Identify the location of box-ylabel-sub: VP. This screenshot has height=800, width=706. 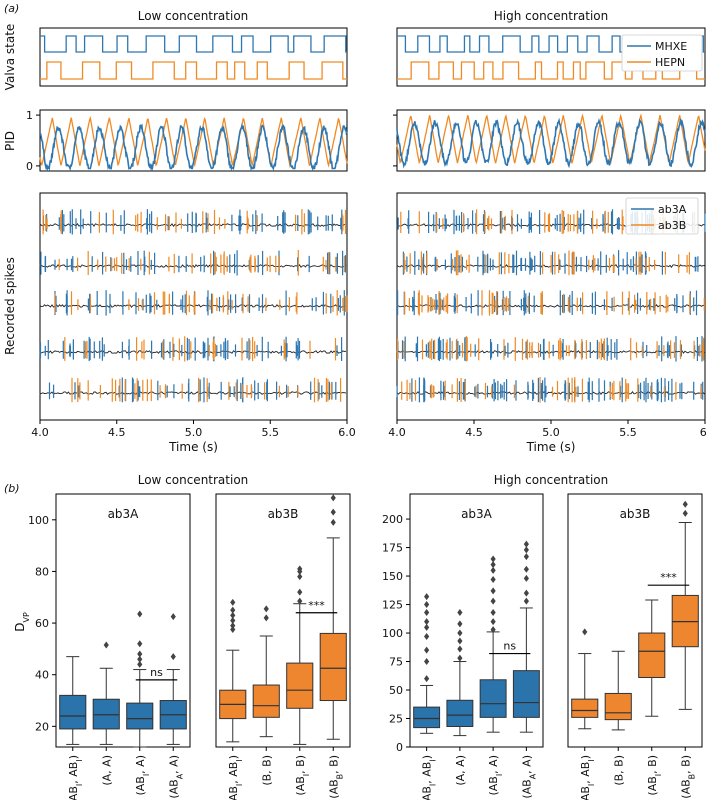
(26, 617).